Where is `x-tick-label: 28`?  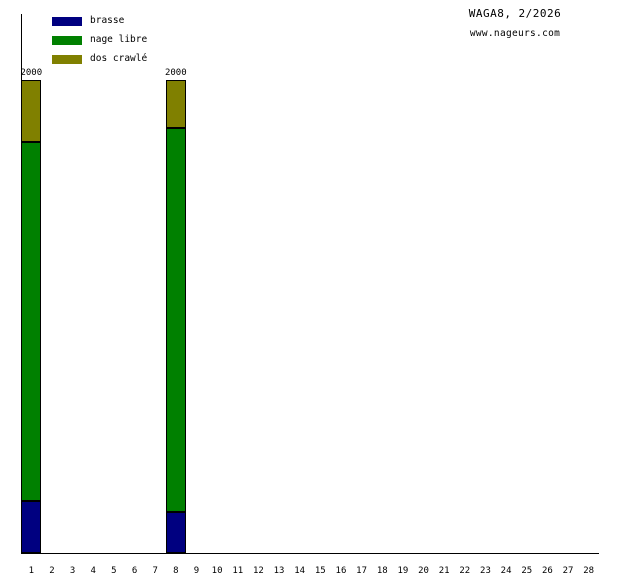 x-tick-label: 28 is located at coordinates (589, 571).